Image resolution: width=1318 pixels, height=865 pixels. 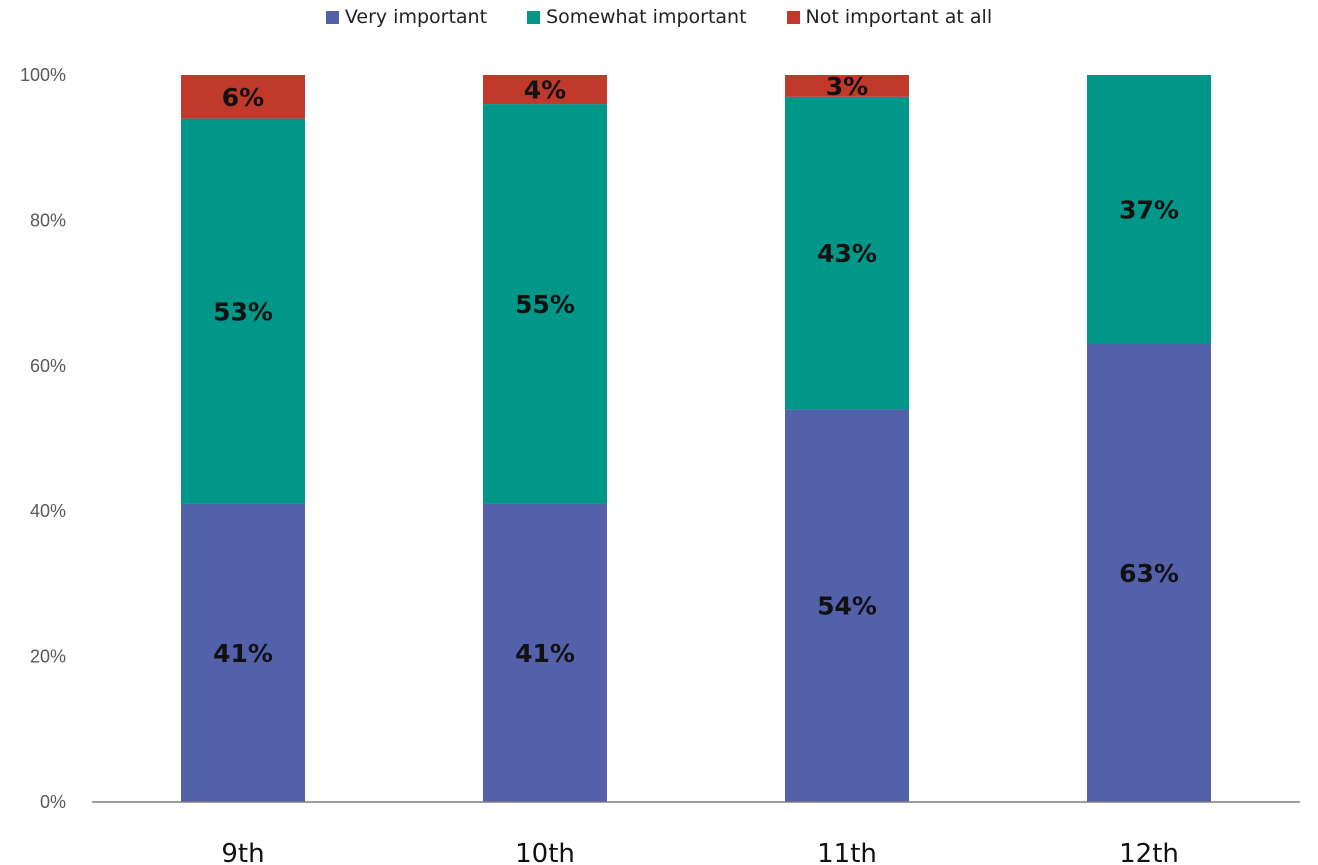 I want to click on data-label: 63%, so click(x=1149, y=573).